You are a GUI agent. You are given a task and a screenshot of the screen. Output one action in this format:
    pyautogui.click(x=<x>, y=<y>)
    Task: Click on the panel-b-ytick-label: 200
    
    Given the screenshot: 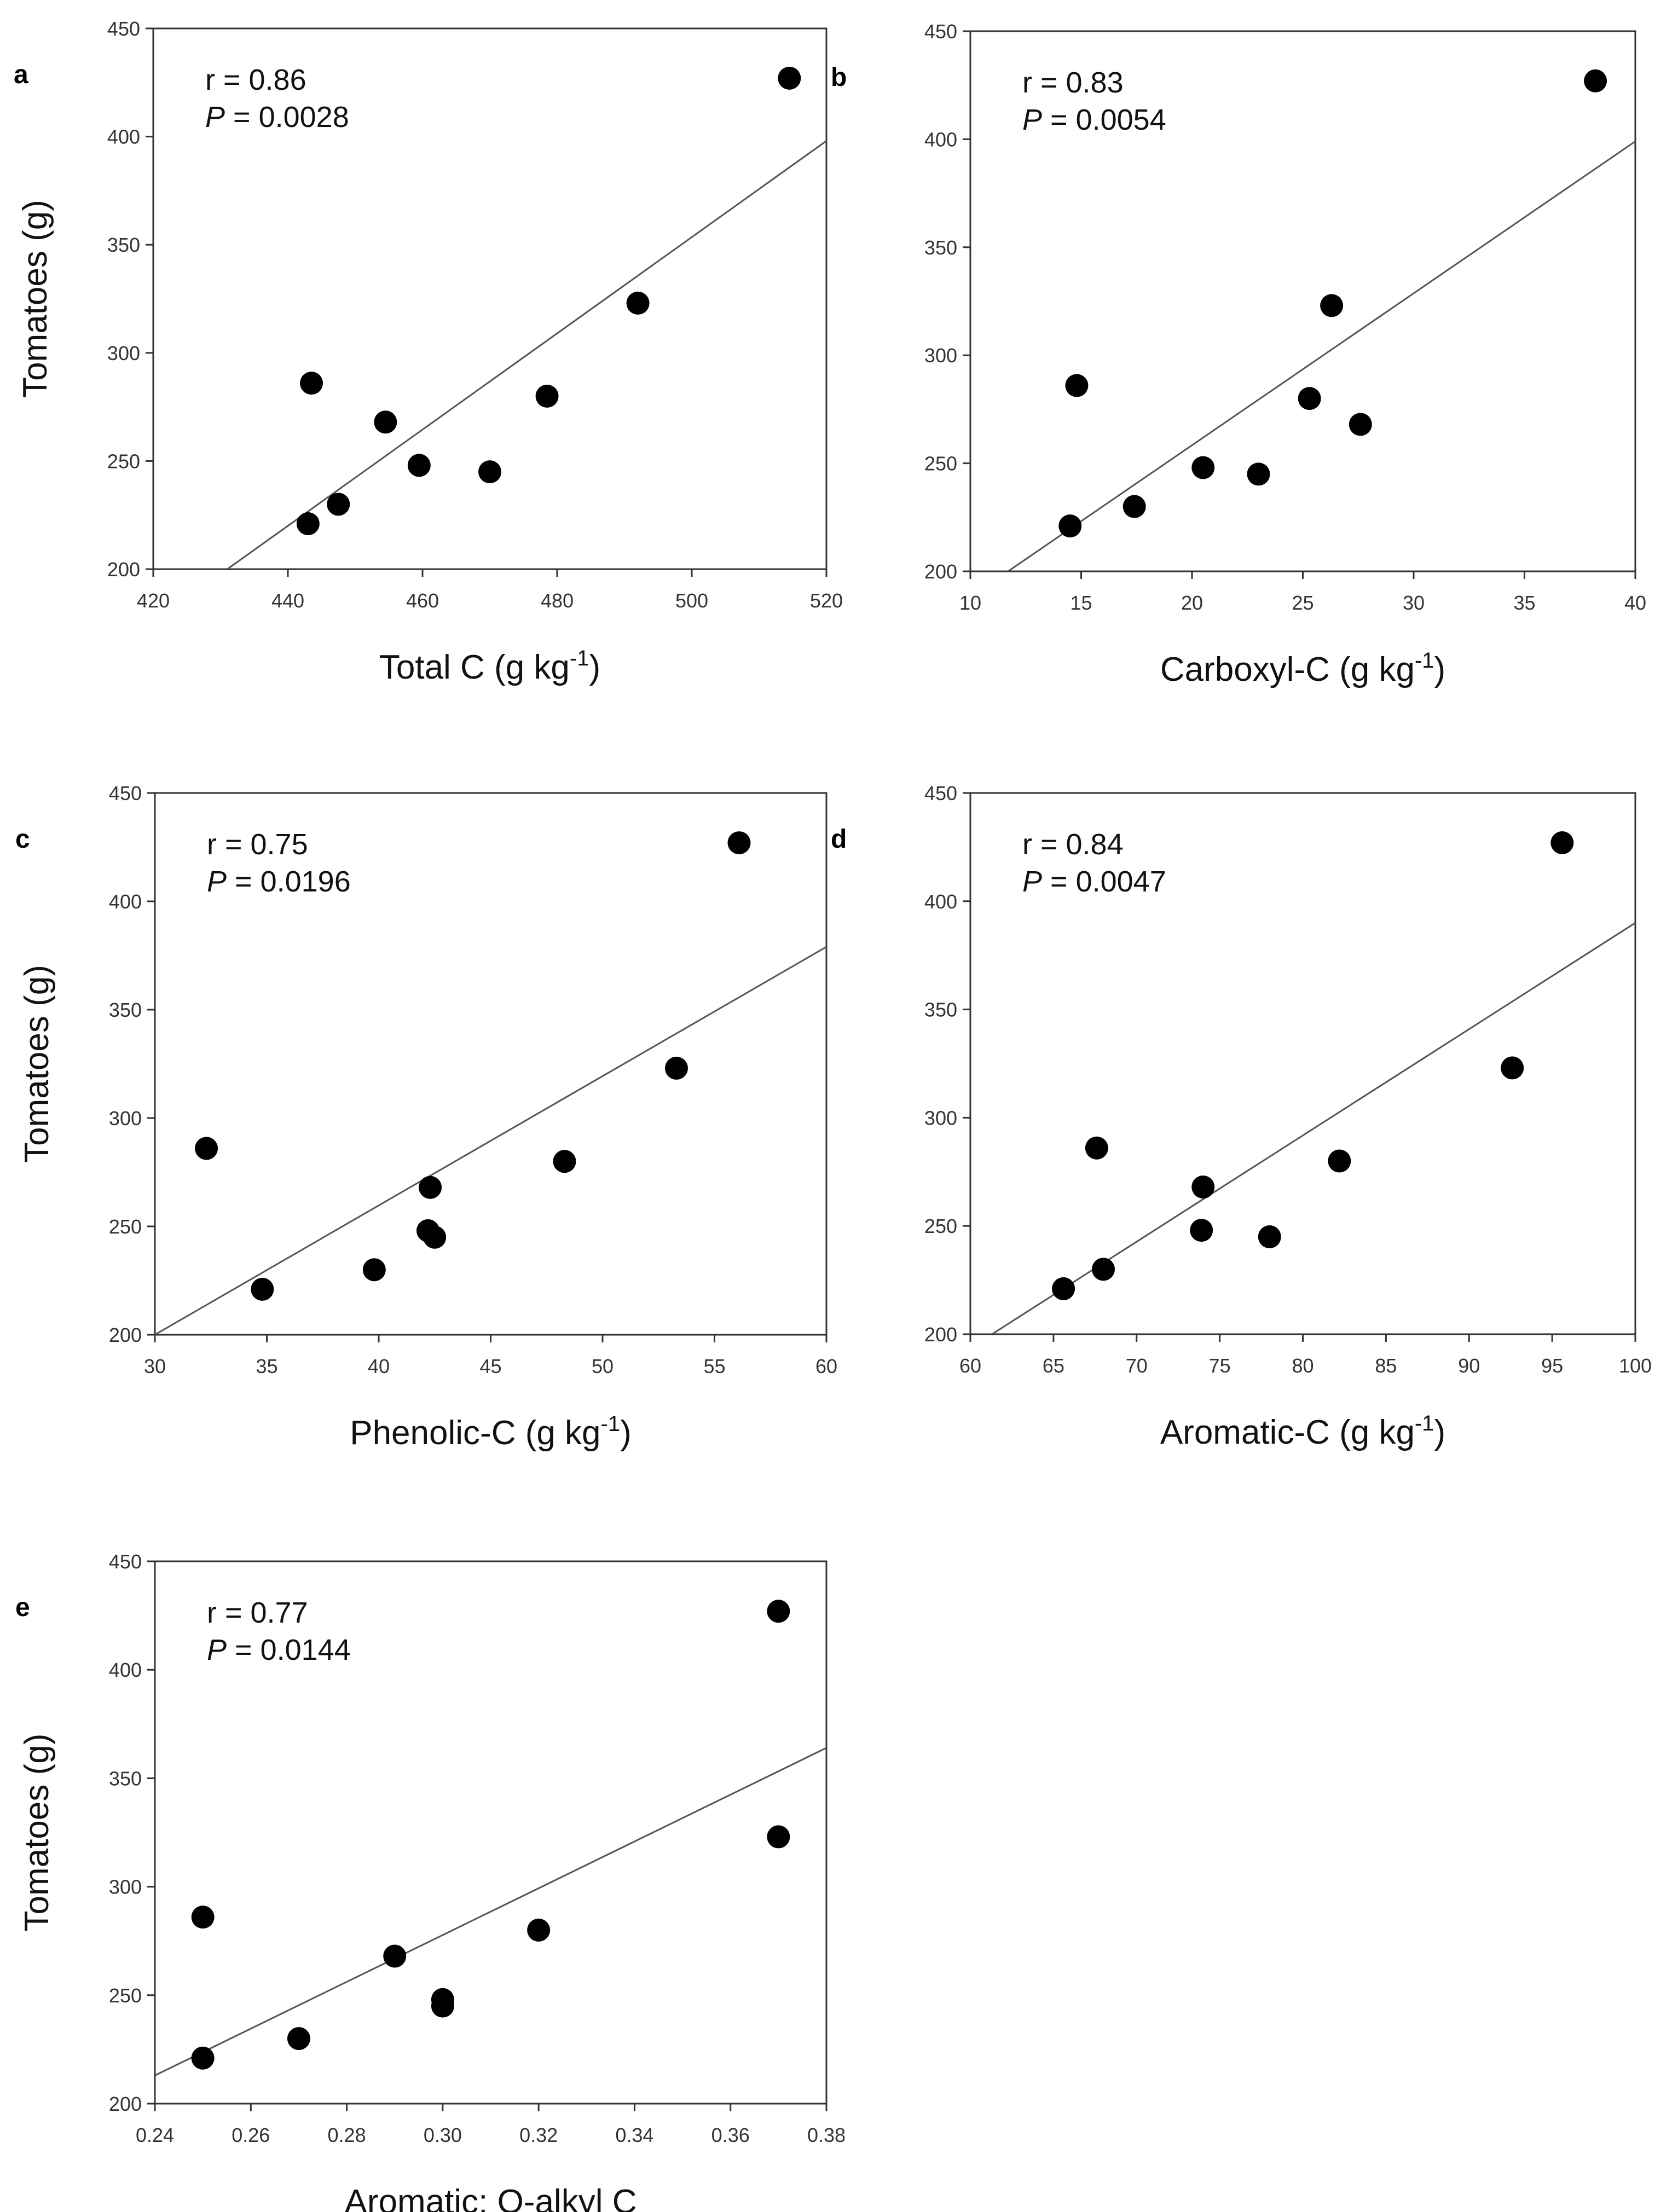 What is the action you would take?
    pyautogui.click(x=940, y=571)
    